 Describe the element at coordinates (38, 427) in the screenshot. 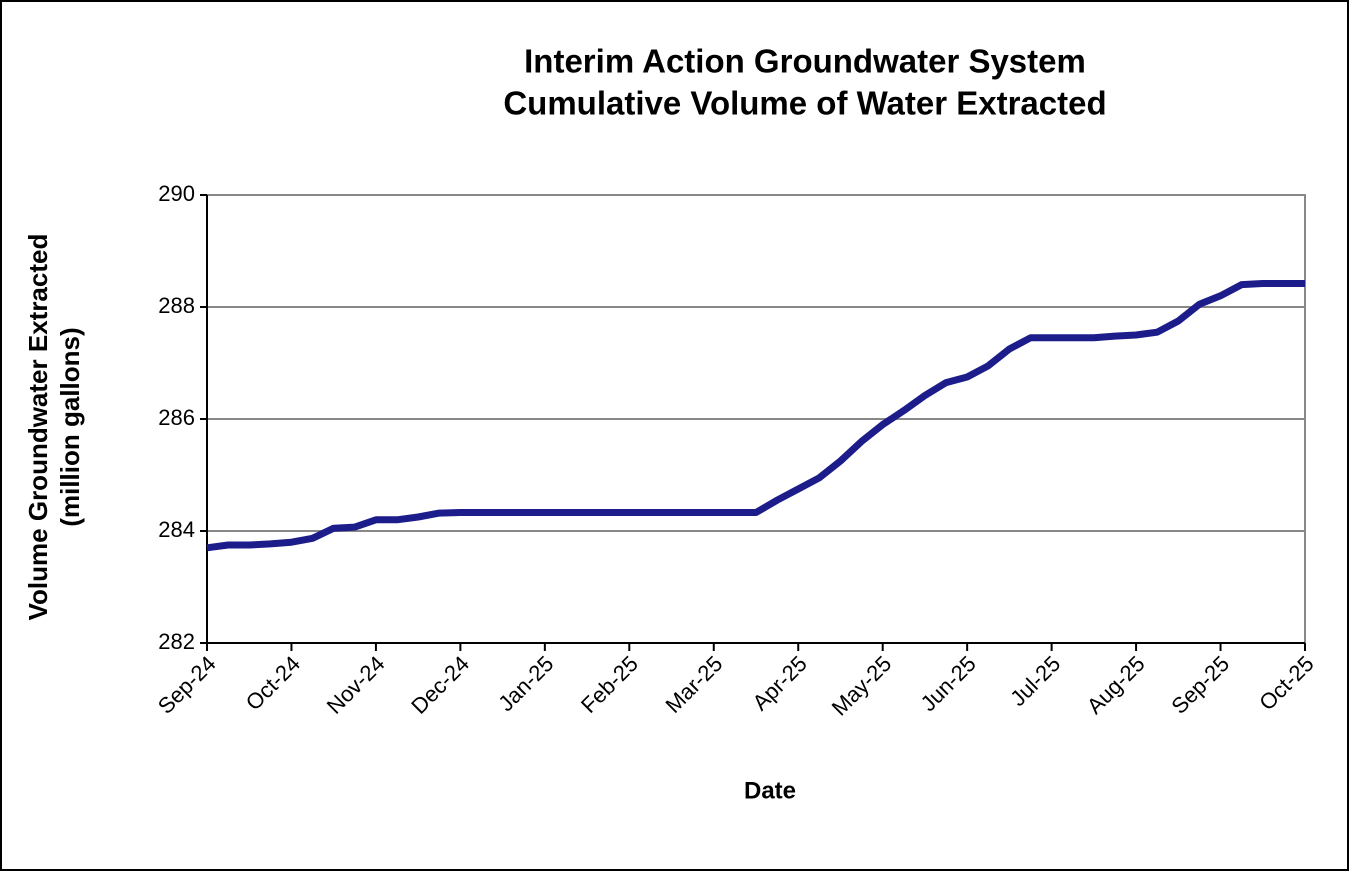

I see `y-axis-label: Volume Groundwater Extracted` at that location.